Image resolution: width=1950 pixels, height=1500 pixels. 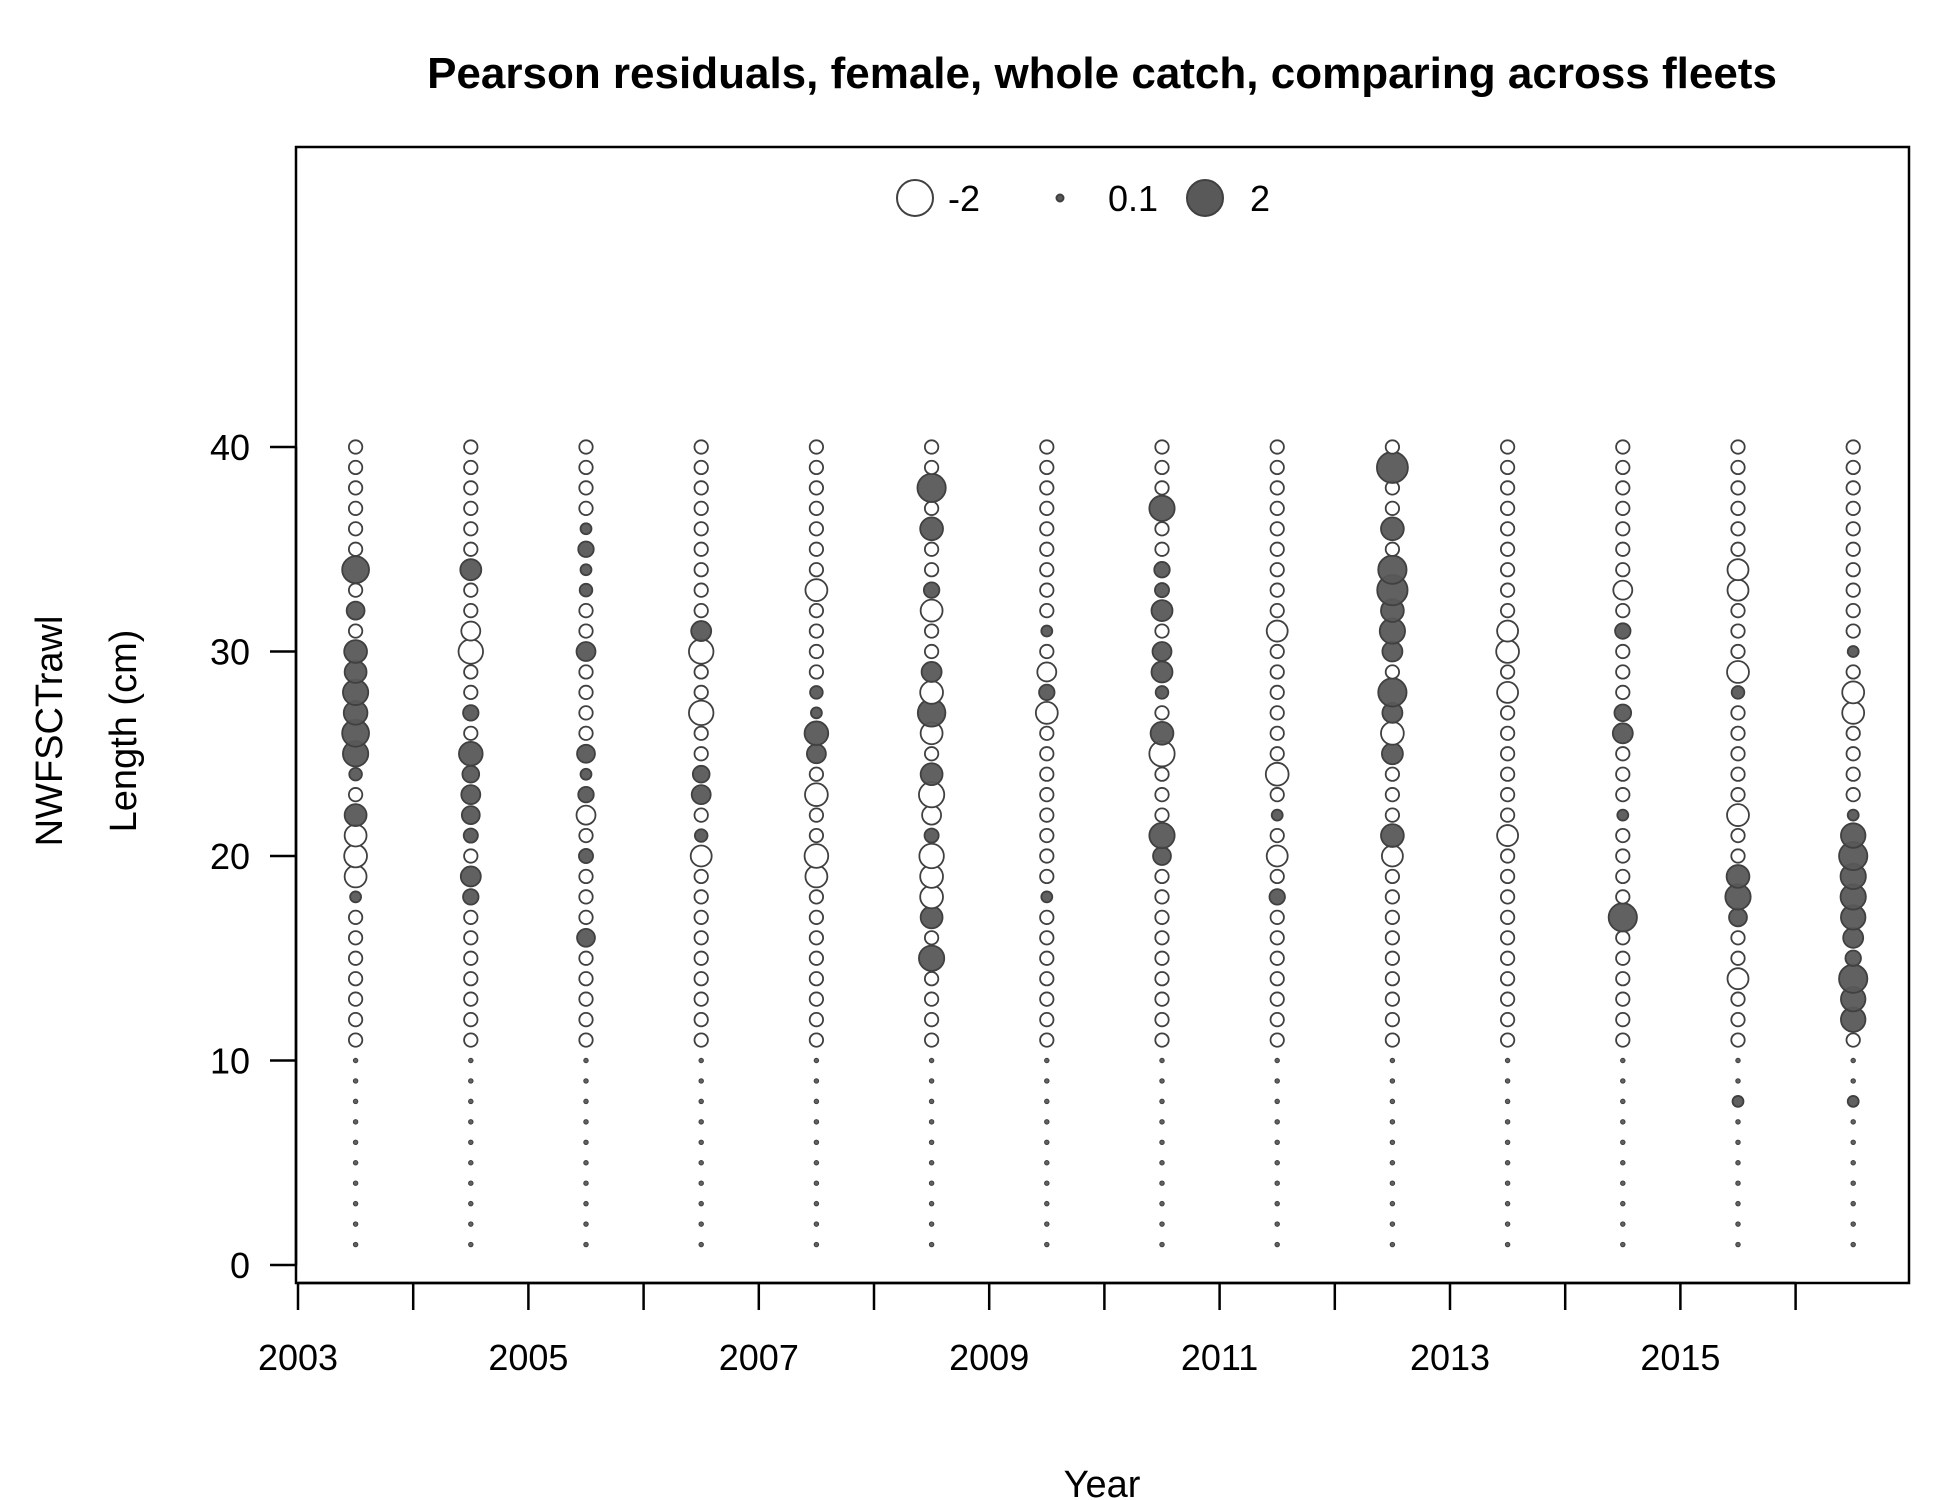 I want to click on legend-label: 0.1, so click(x=1133, y=198).